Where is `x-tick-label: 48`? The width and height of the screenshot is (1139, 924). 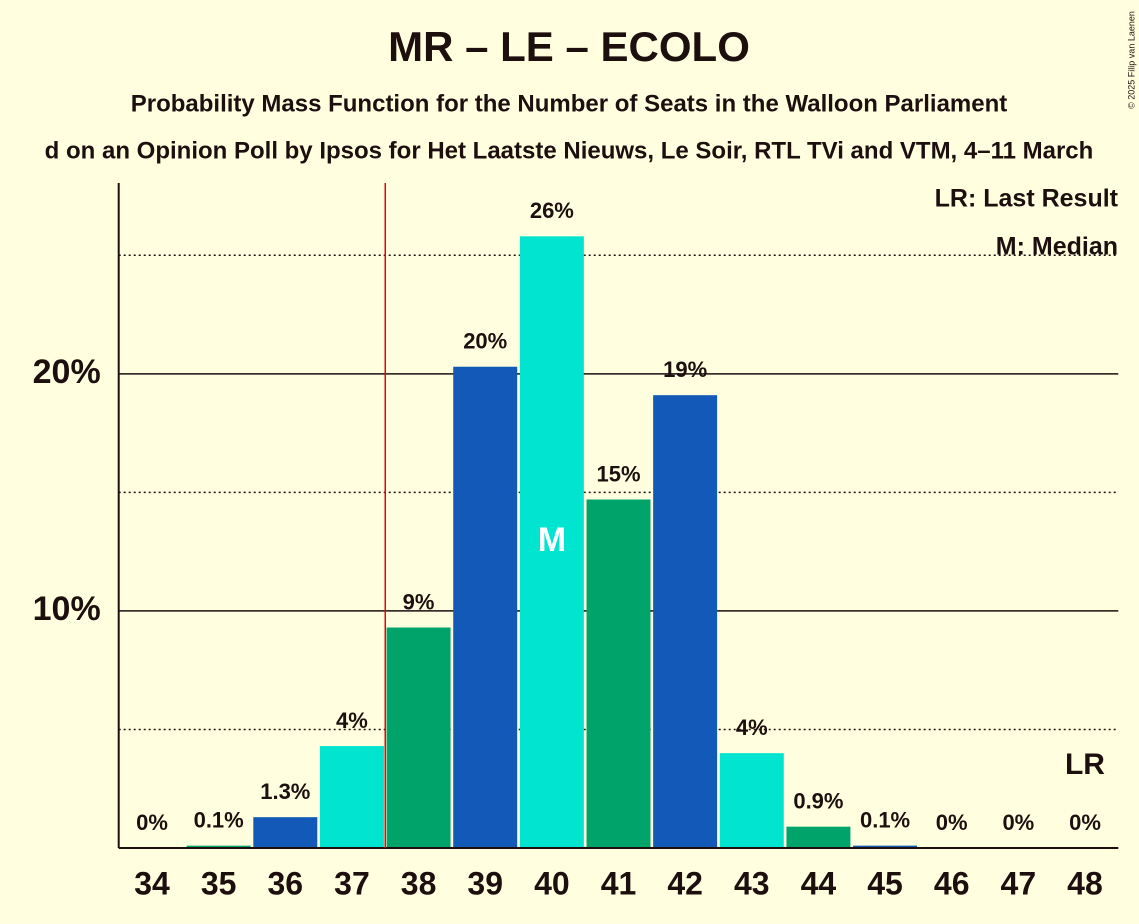 x-tick-label: 48 is located at coordinates (1085, 883).